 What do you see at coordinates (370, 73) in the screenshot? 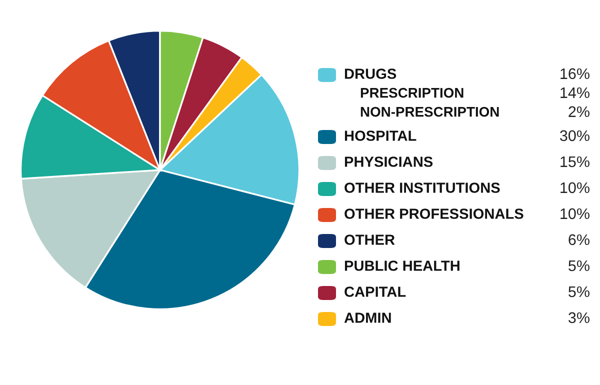
I see `legend-label: DRUGS` at bounding box center [370, 73].